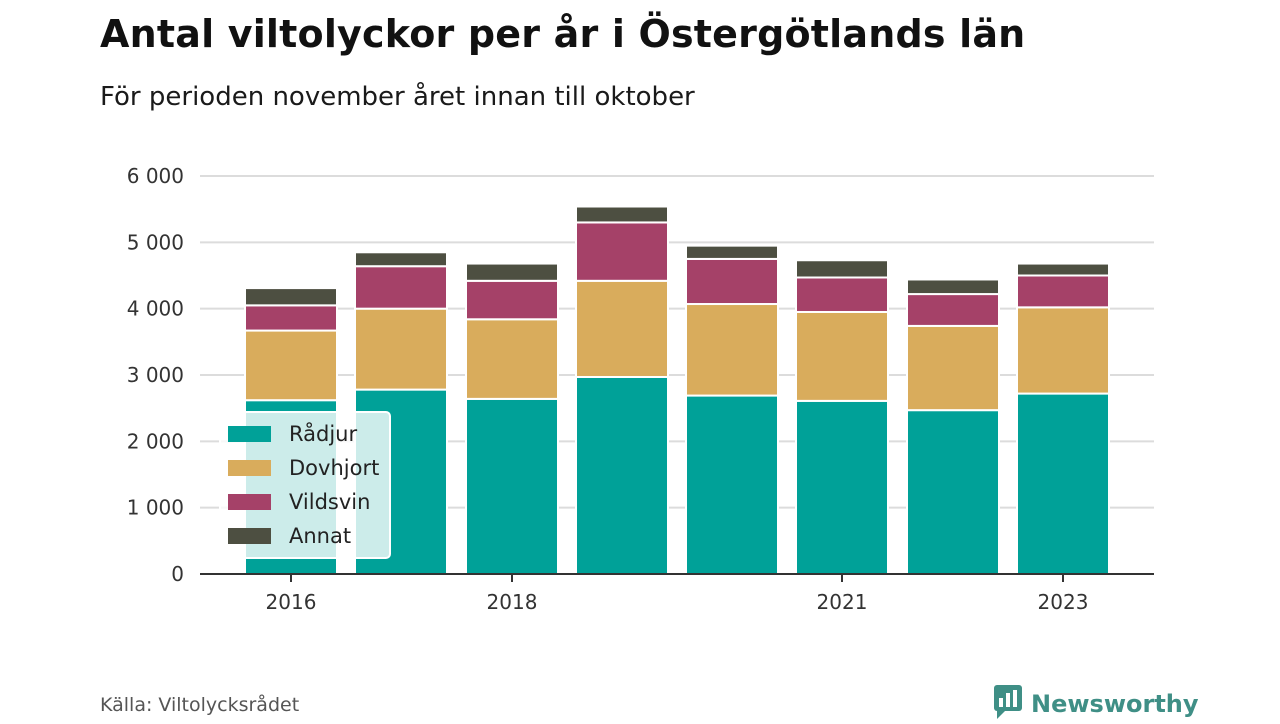  What do you see at coordinates (842, 602) in the screenshot?
I see `x-tick-label: 2021` at bounding box center [842, 602].